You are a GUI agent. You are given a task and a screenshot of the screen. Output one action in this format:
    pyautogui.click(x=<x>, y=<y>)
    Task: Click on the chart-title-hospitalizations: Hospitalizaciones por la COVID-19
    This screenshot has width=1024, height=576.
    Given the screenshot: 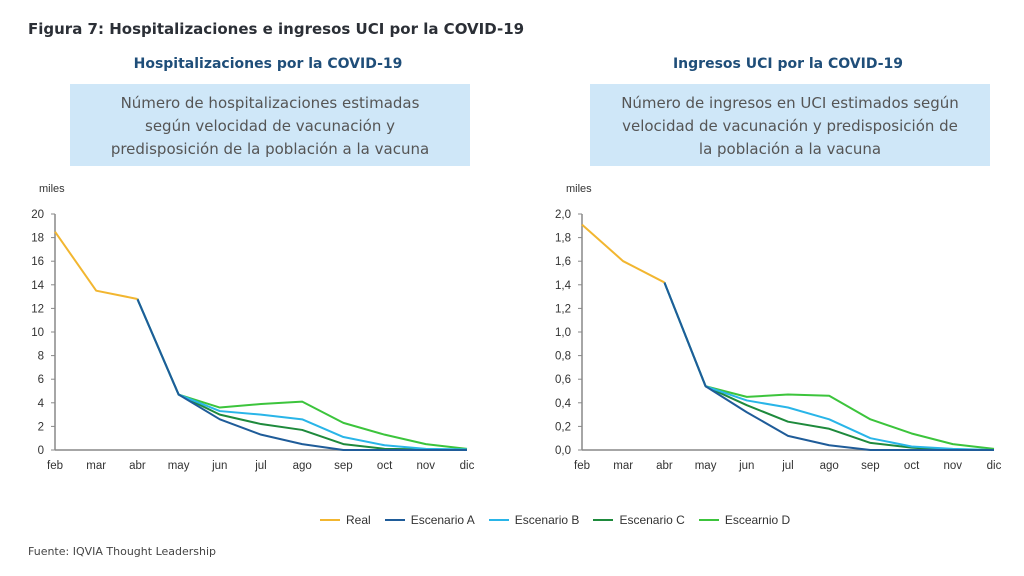 What is the action you would take?
    pyautogui.click(x=268, y=64)
    